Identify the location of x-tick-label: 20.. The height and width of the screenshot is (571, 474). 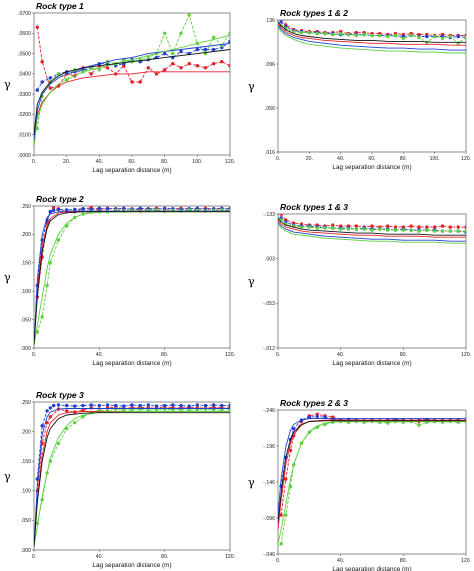
(309, 159).